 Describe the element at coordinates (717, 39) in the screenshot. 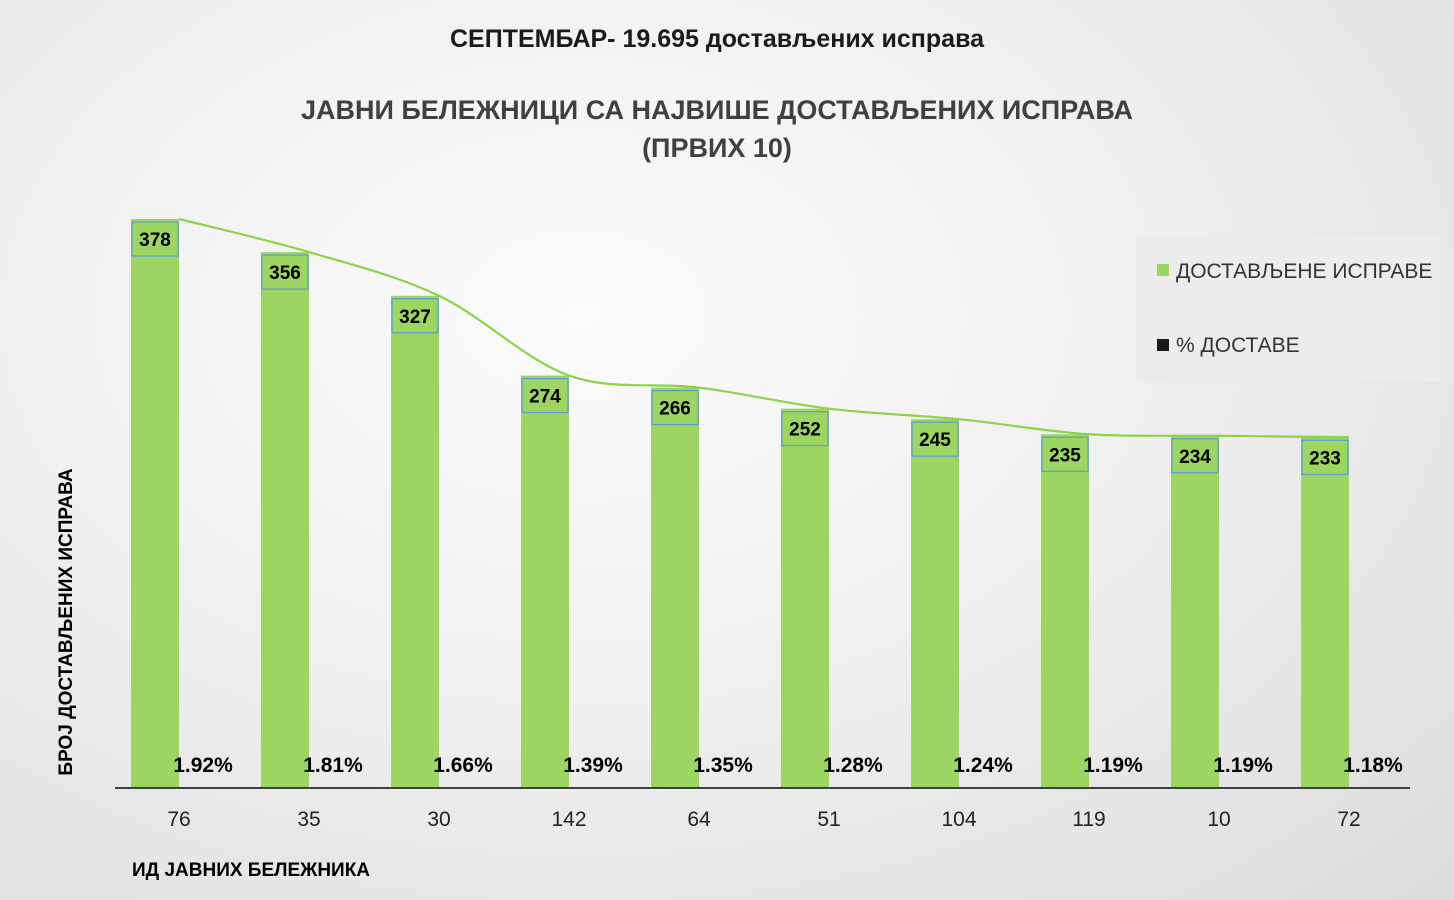

I see `chart-title: СЕПТЕМБАР- 19.695 достављених исправа` at that location.